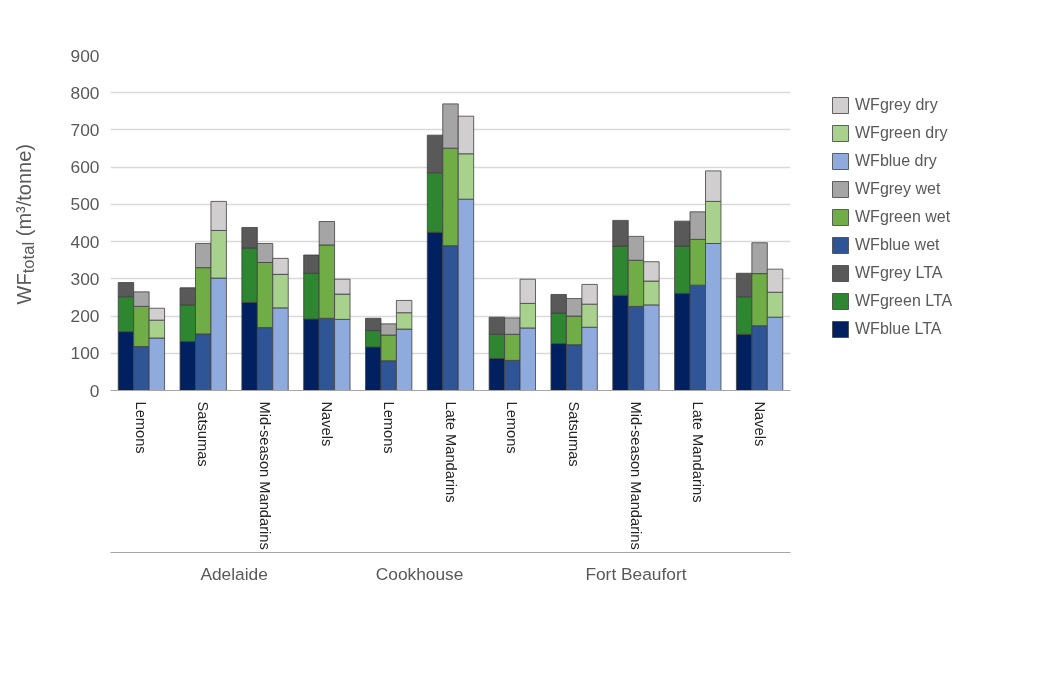  What do you see at coordinates (85, 278) in the screenshot?
I see `y-tick-label: 300` at bounding box center [85, 278].